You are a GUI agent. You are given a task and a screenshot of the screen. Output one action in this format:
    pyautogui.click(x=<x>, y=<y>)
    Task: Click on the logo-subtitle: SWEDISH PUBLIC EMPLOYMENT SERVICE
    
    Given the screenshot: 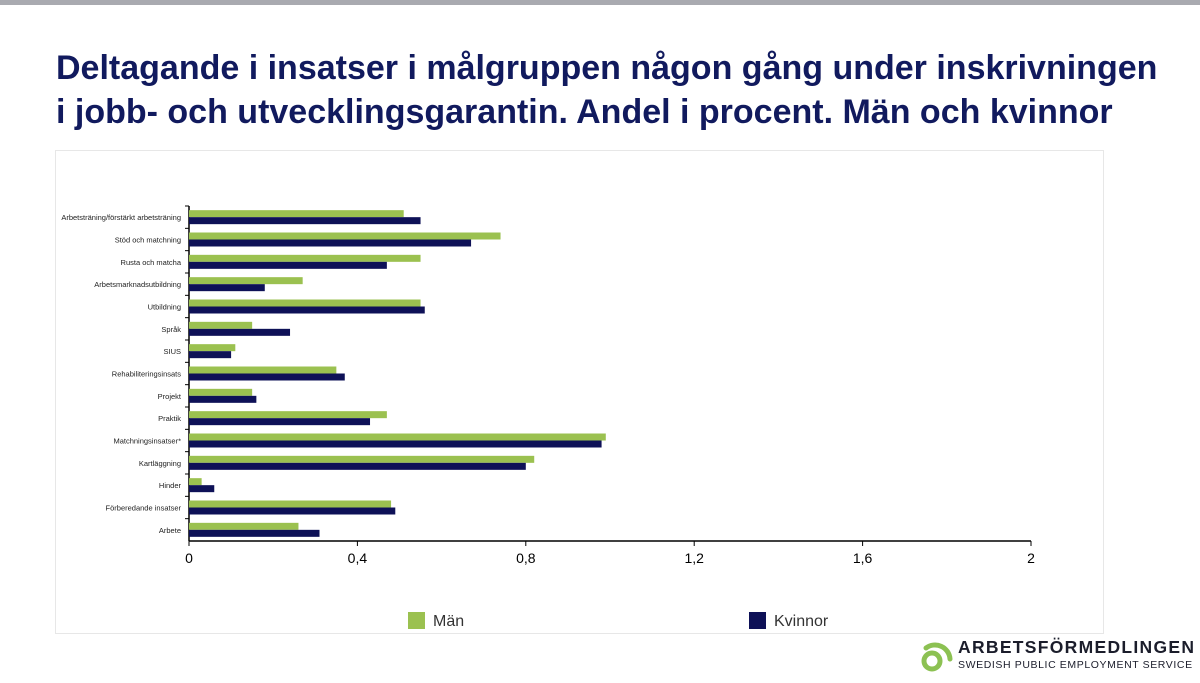 What is the action you would take?
    pyautogui.click(x=1075, y=665)
    